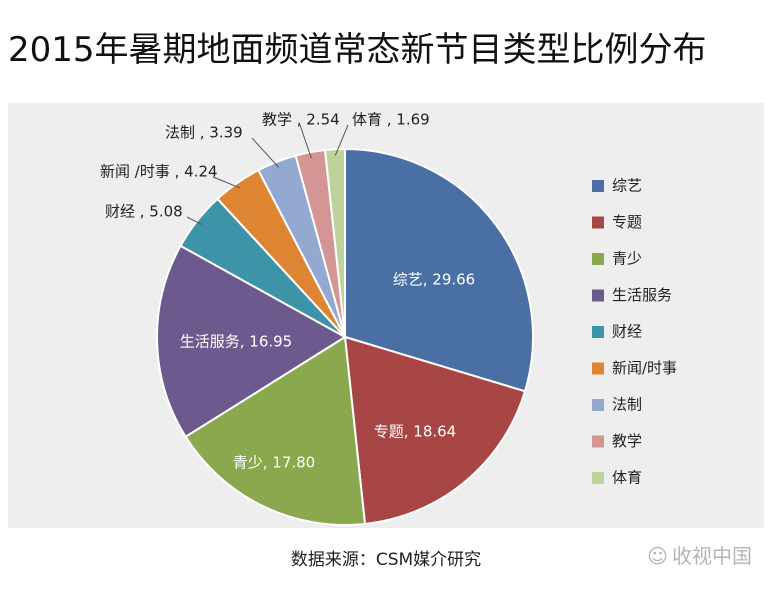  I want to click on watermark: ☺ 收视中国, so click(699, 554).